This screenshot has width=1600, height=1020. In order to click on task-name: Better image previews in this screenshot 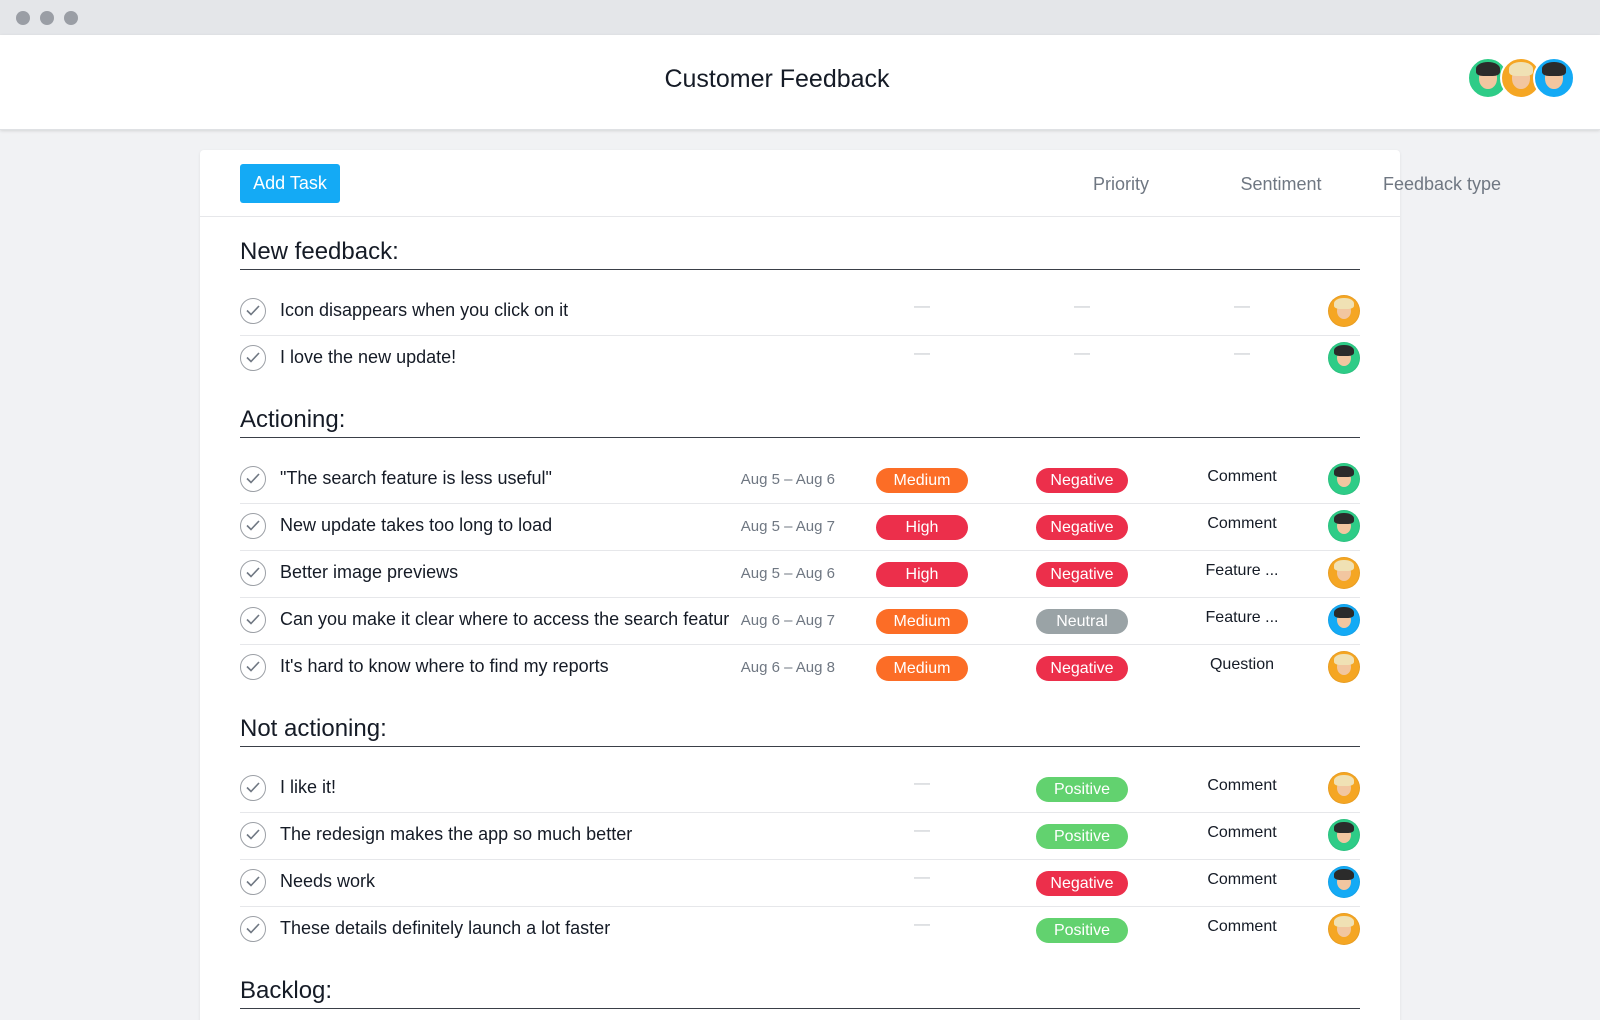, I will do `click(369, 572)`.